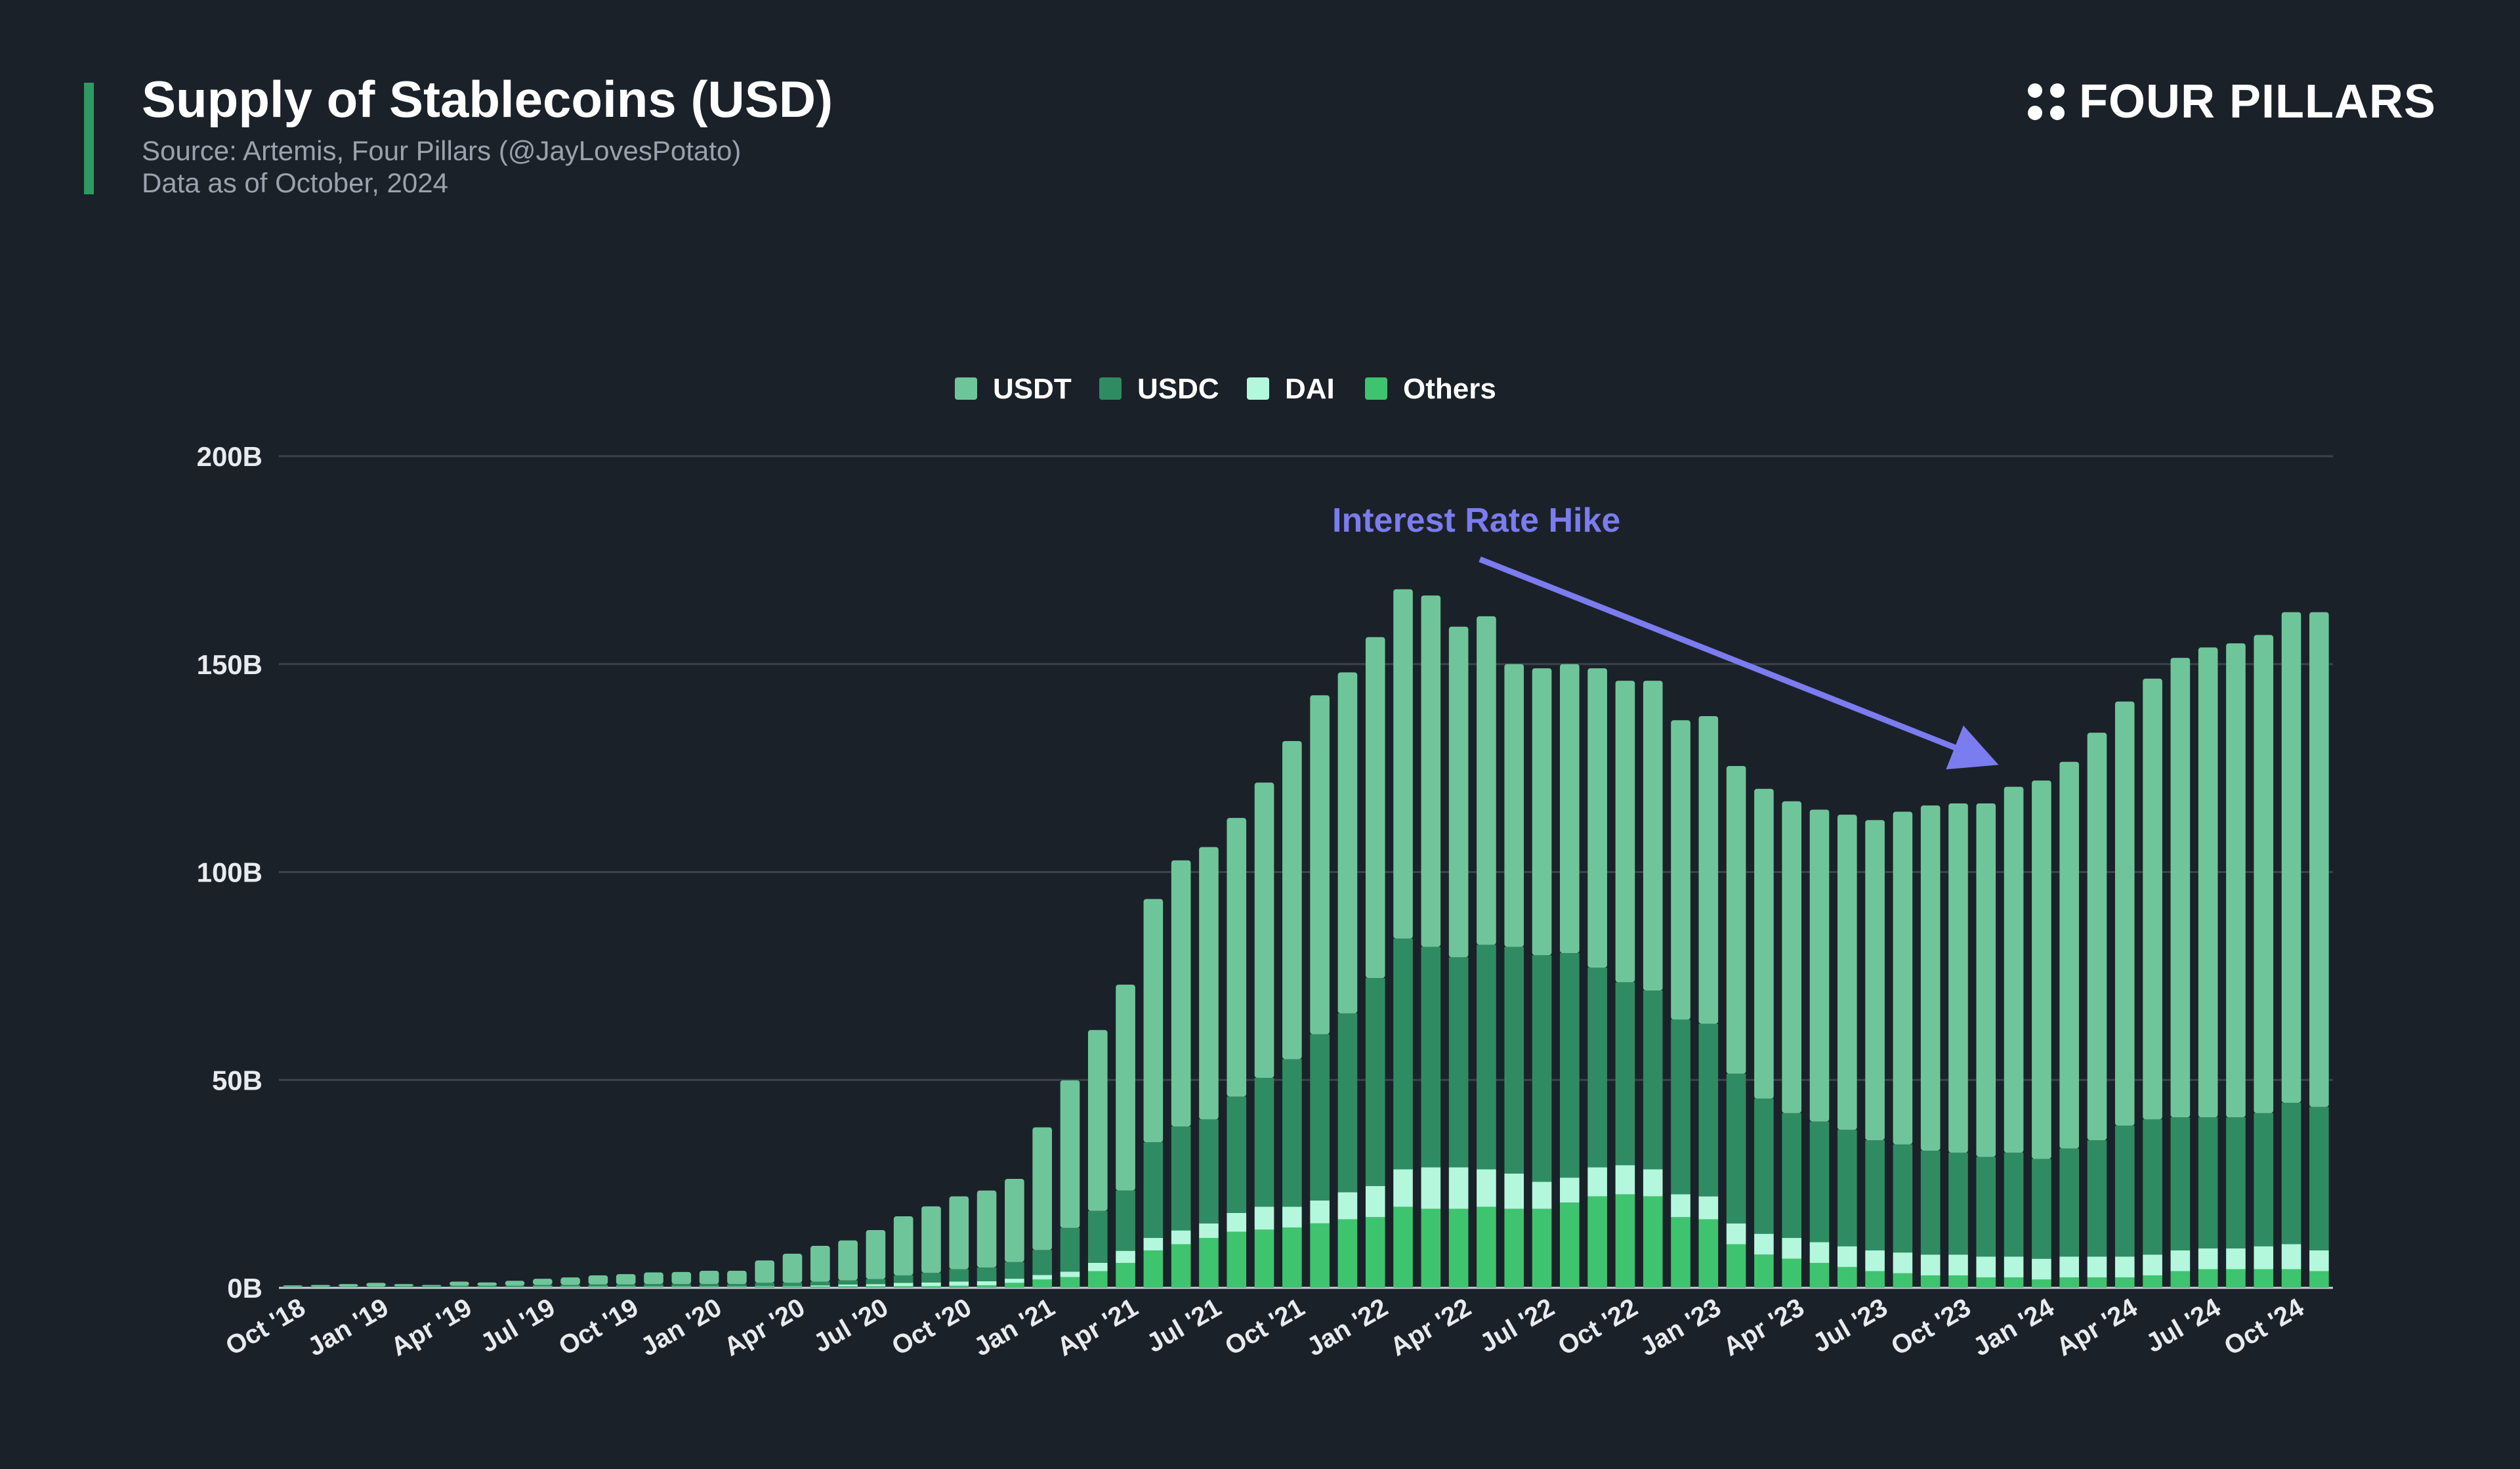 The width and height of the screenshot is (2520, 1469). I want to click on y-tick-label: 200B, so click(229, 456).